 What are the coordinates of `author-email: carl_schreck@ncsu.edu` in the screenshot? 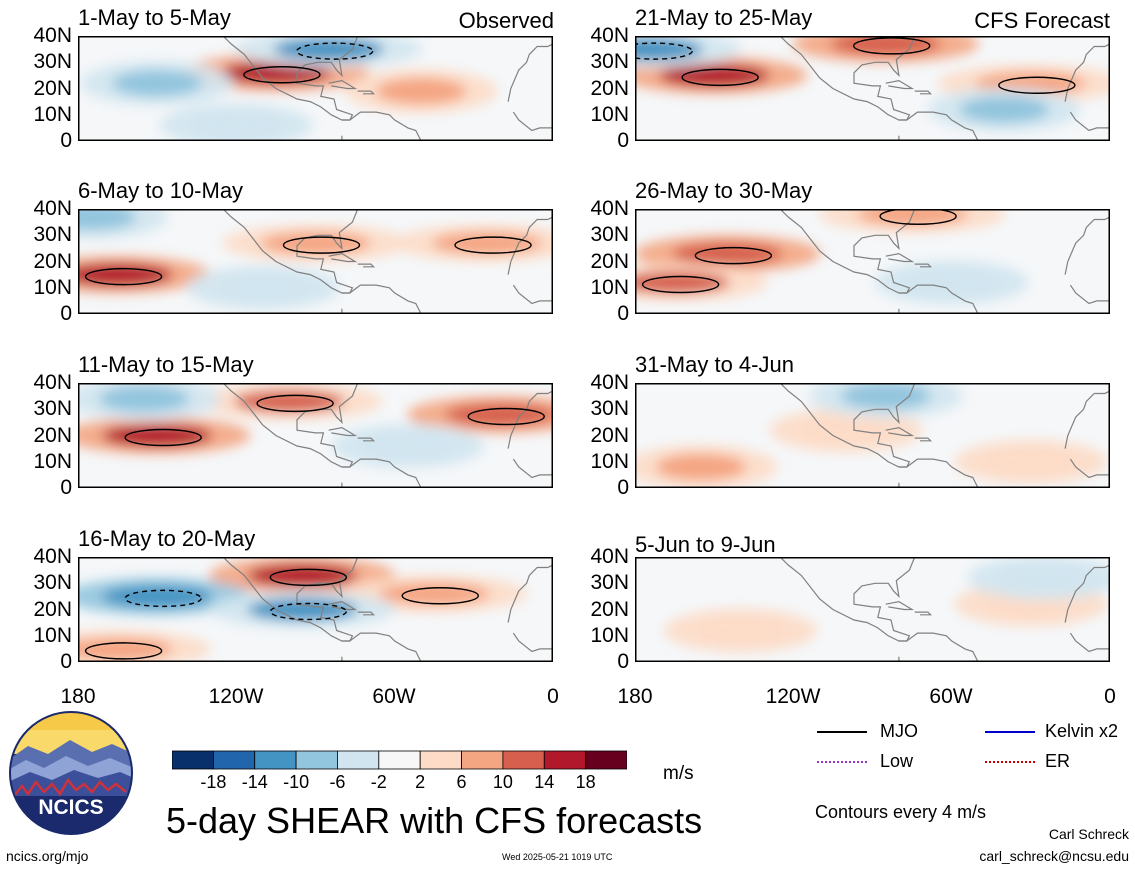 It's located at (1054, 856).